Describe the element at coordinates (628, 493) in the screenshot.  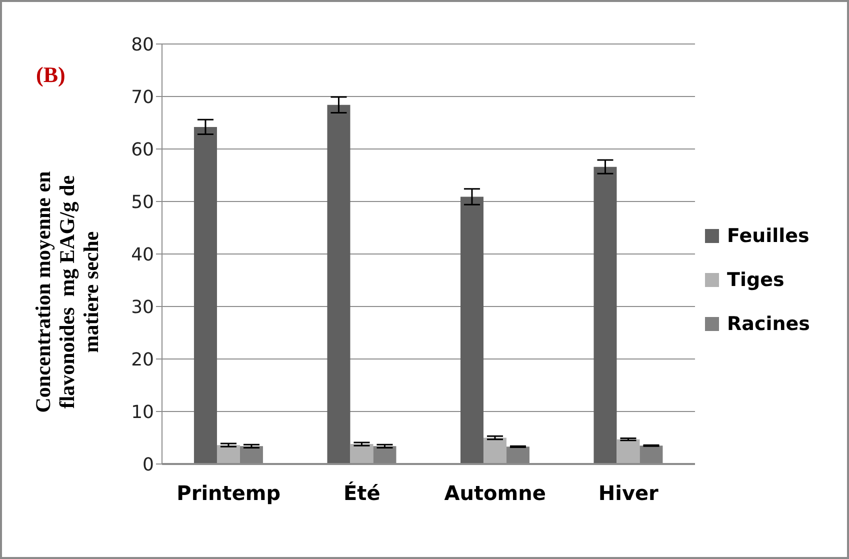
I see `x-tick-label: Hiver` at that location.